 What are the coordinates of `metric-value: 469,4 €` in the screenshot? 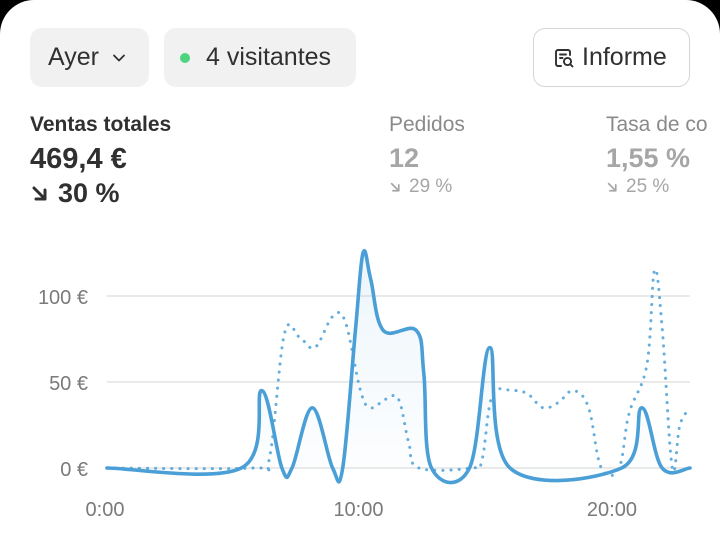 It's located at (78, 159).